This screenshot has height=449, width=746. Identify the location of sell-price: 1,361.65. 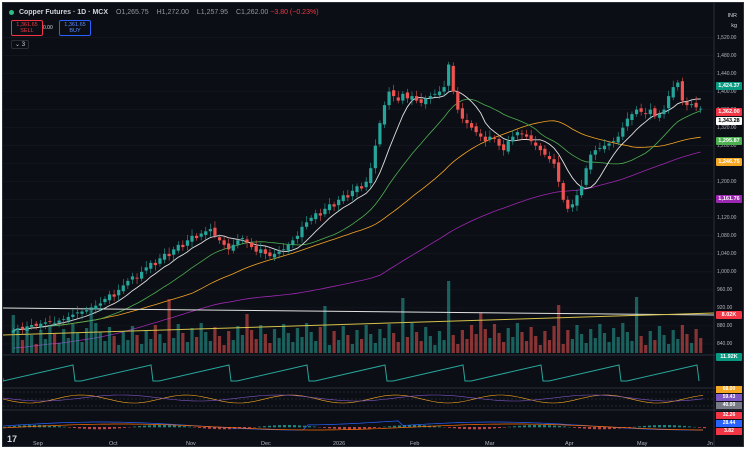
(27, 25).